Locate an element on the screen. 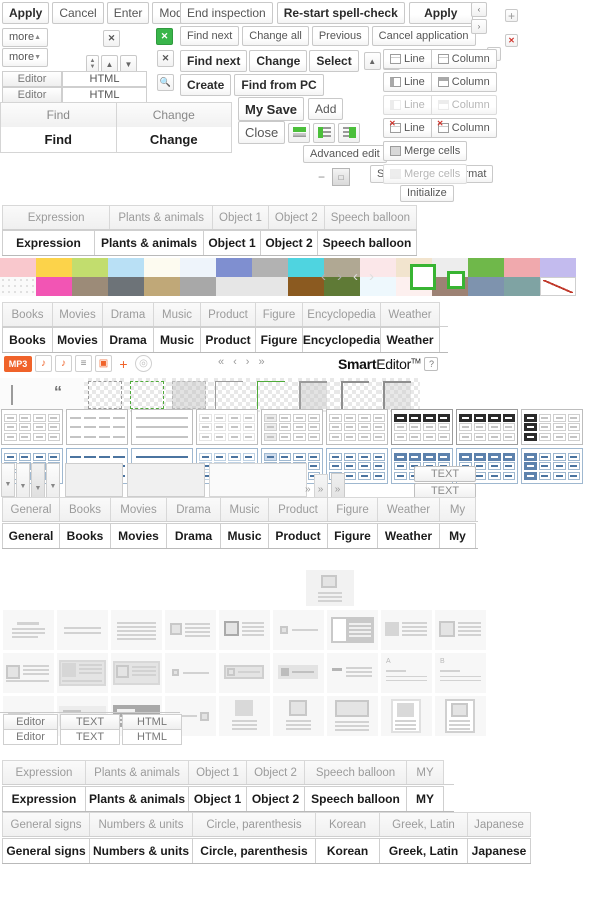 The height and width of the screenshot is (900, 600). tab-exprmy-active-object-2: Object 2 is located at coordinates (275, 798).